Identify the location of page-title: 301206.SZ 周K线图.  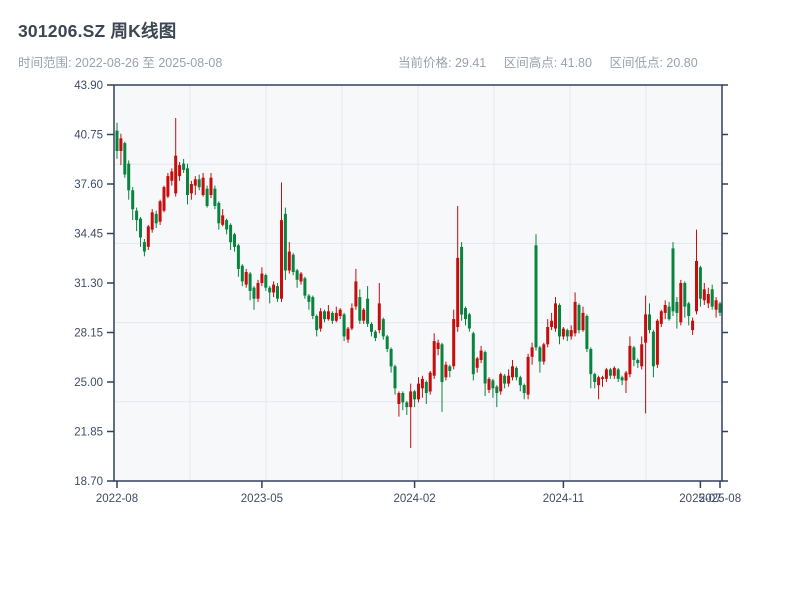
(97, 31).